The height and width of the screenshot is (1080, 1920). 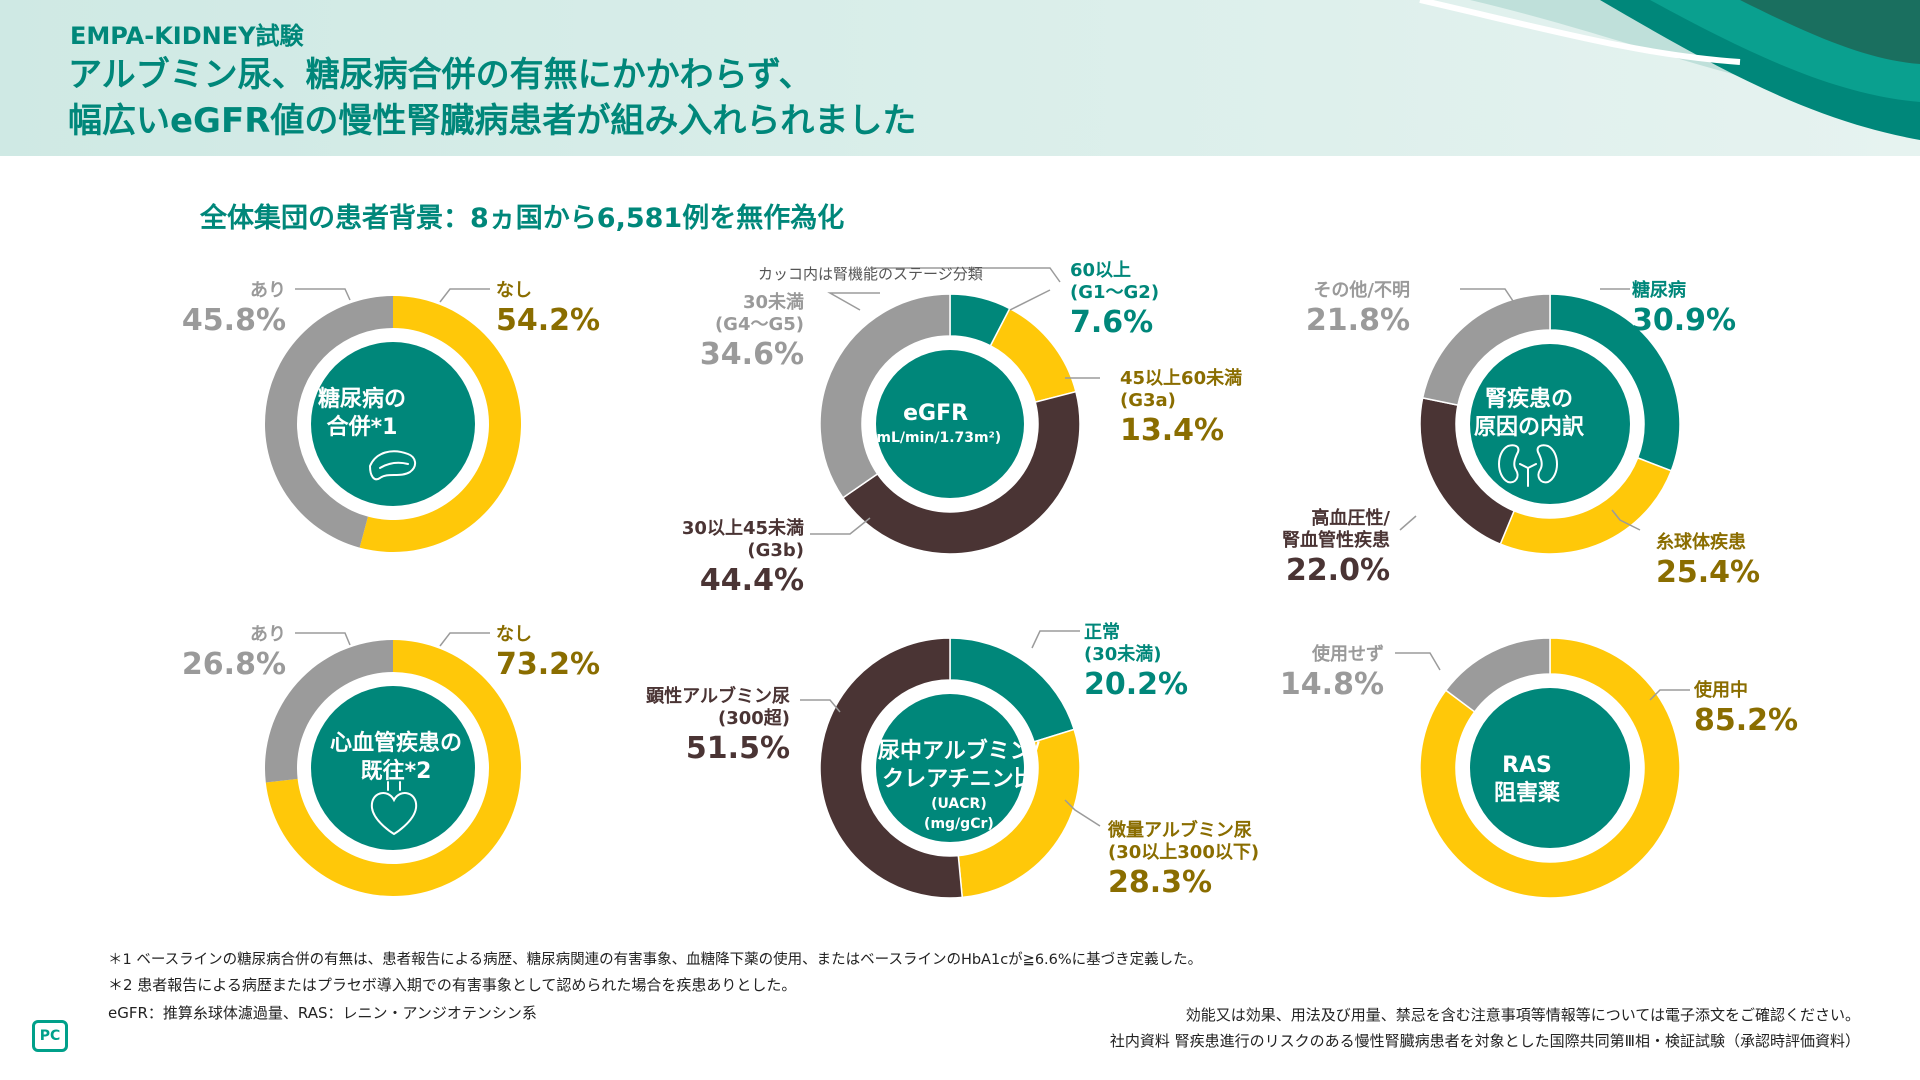 What do you see at coordinates (1184, 852) in the screenshot?
I see `slice-sub: (30以上300以下)` at bounding box center [1184, 852].